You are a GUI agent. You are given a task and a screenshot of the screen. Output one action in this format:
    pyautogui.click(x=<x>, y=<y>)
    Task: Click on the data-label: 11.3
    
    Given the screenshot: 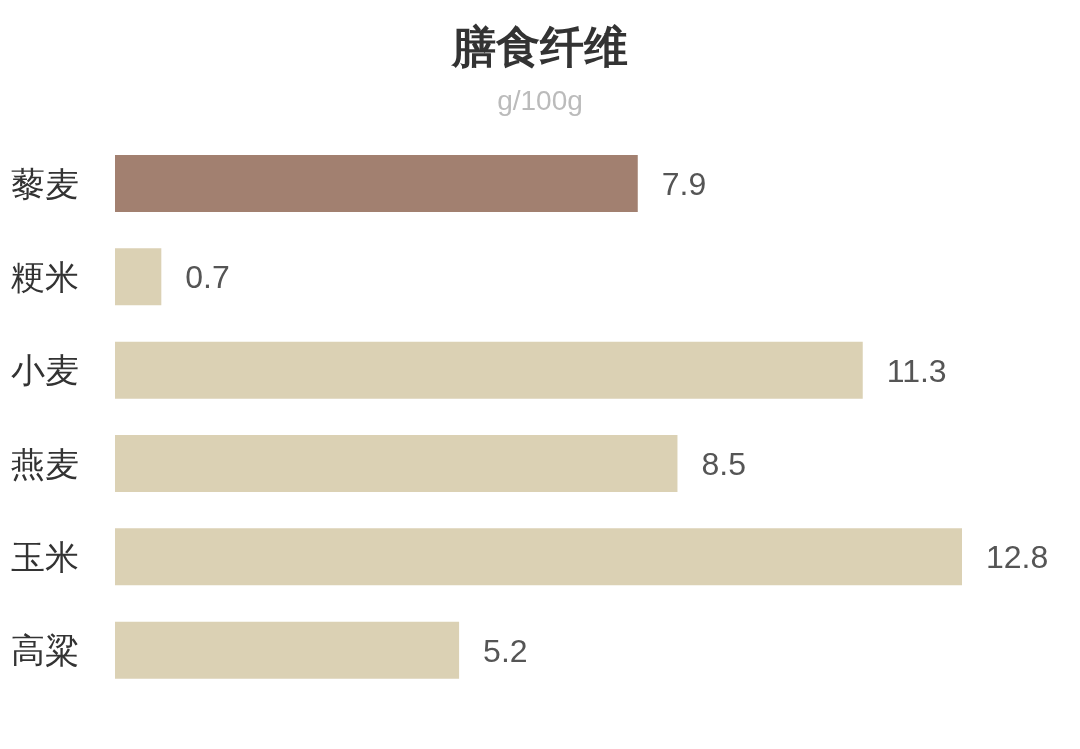 What is the action you would take?
    pyautogui.click(x=916, y=370)
    